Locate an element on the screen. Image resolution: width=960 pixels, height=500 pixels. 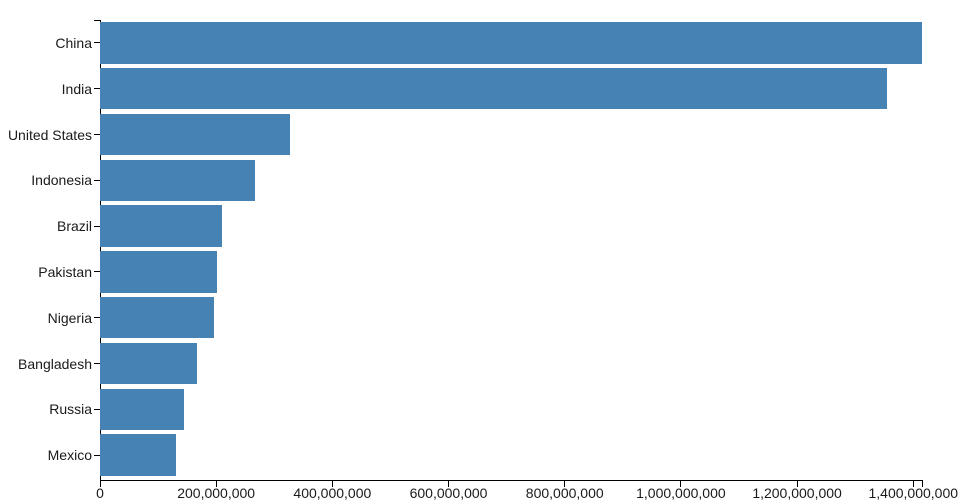
bar-mexico is located at coordinates (138, 455).